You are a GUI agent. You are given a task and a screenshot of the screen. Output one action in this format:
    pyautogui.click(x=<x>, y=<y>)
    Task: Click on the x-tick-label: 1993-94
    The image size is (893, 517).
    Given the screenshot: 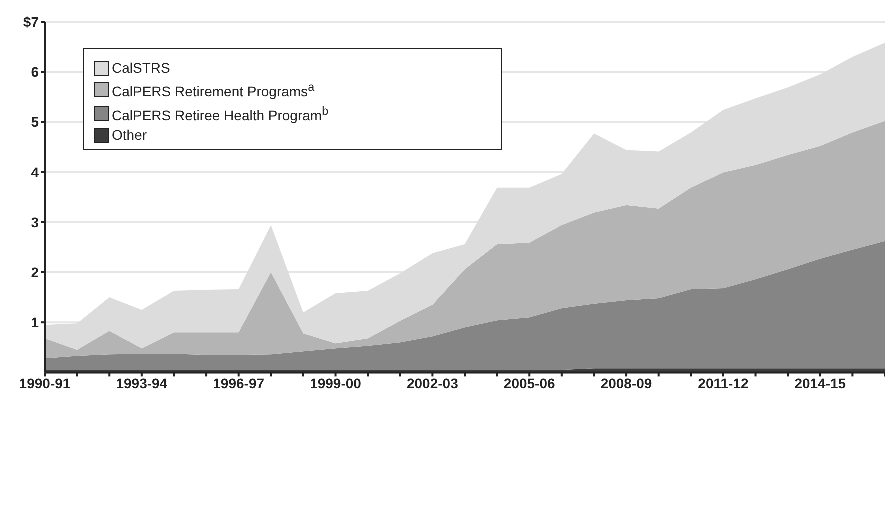 What is the action you would take?
    pyautogui.click(x=142, y=384)
    